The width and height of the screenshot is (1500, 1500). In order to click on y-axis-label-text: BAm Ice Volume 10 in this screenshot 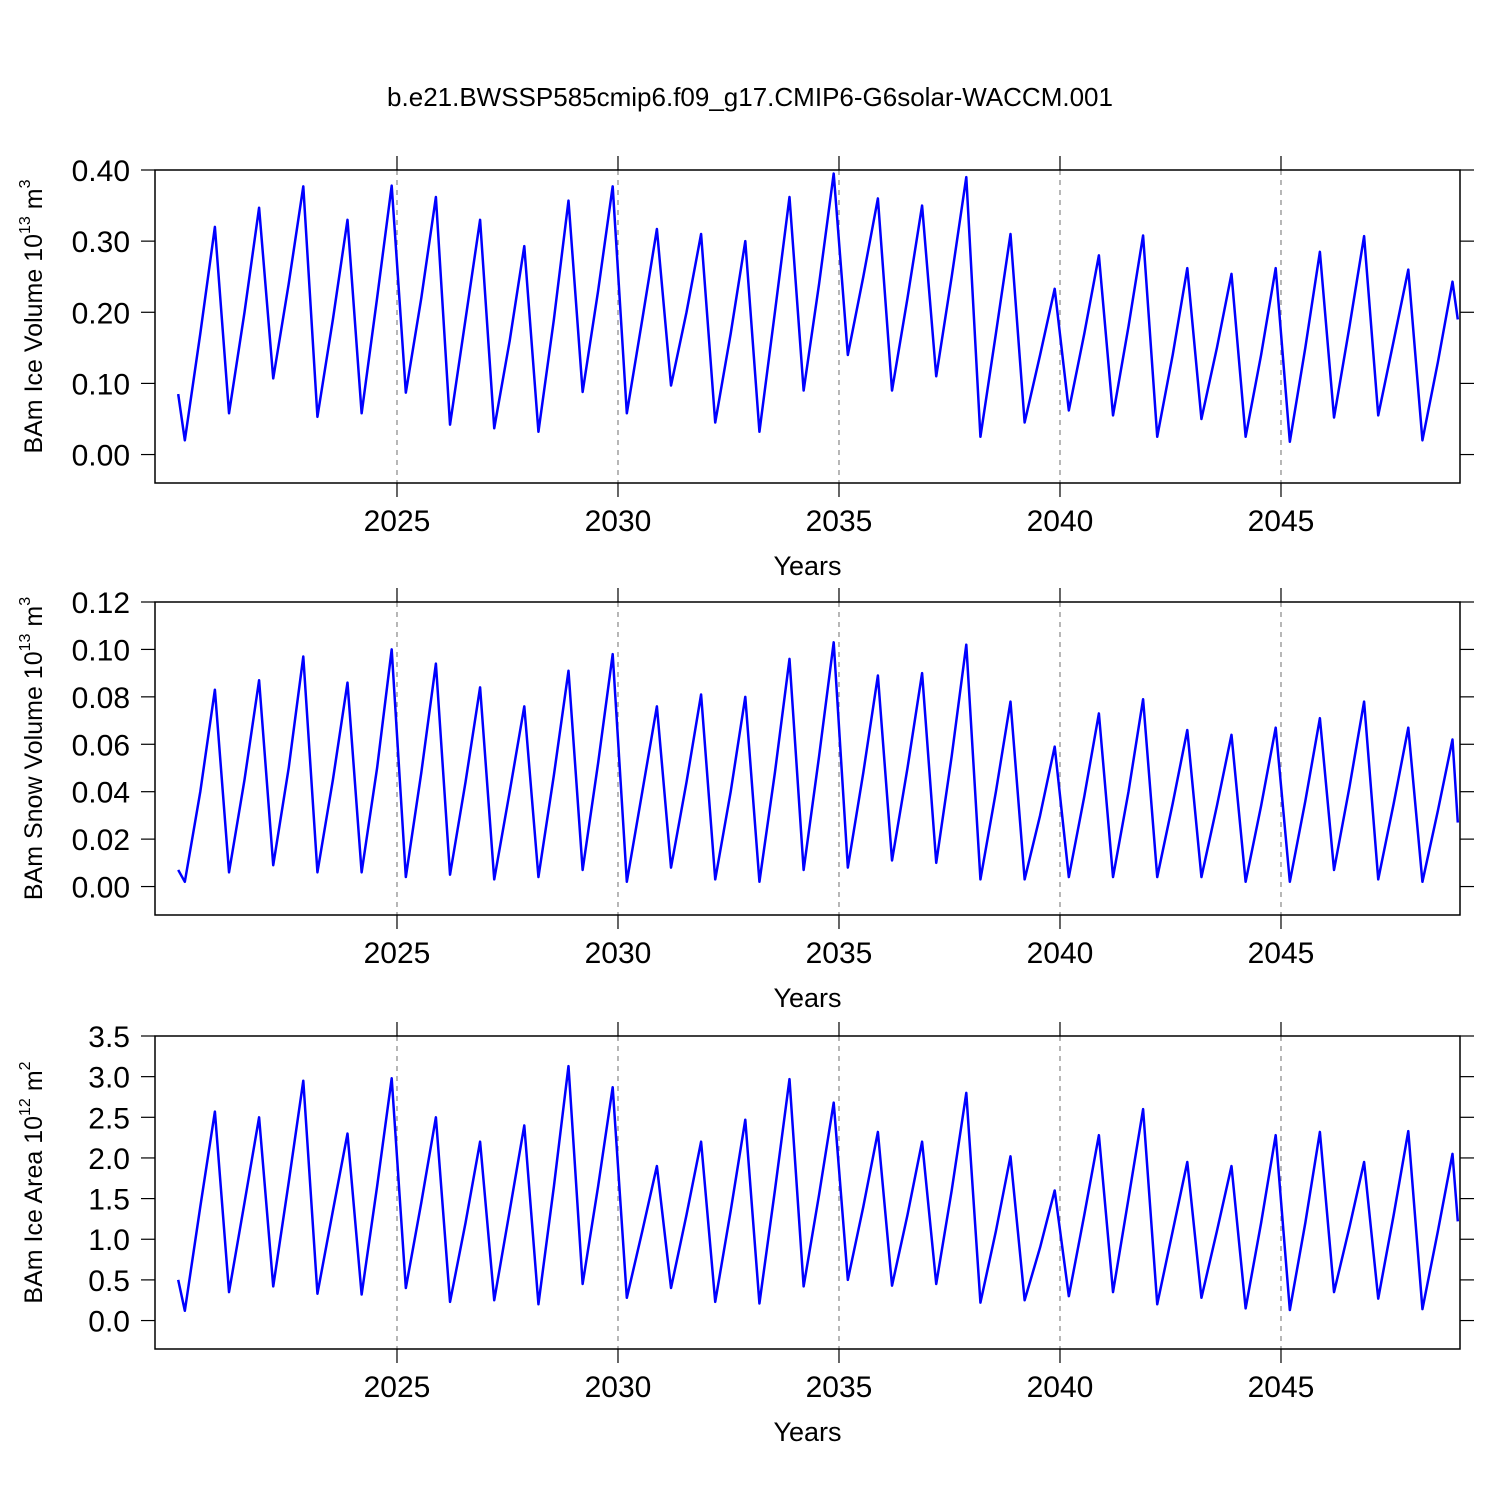, I will do `click(34, 344)`.